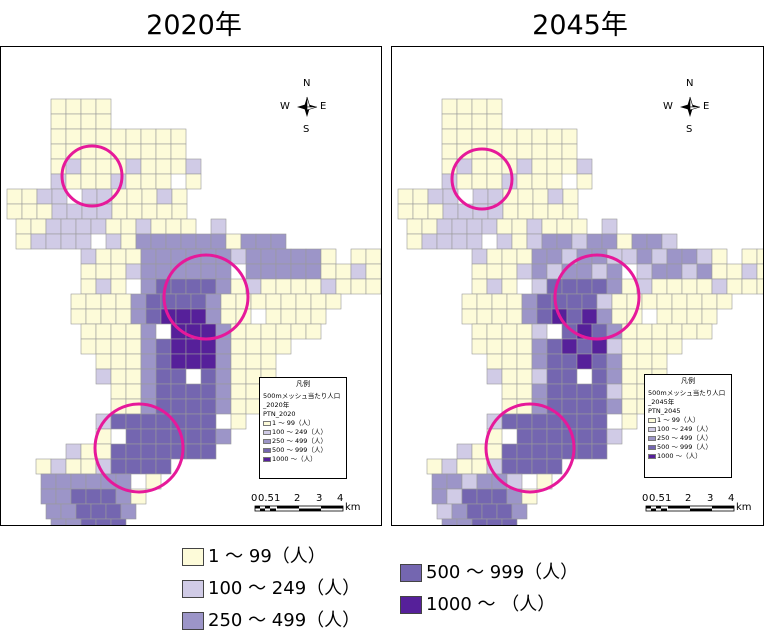 Image resolution: width=766 pixels, height=637 pixels. I want to click on scale-tick: 0.5, so click(266, 498).